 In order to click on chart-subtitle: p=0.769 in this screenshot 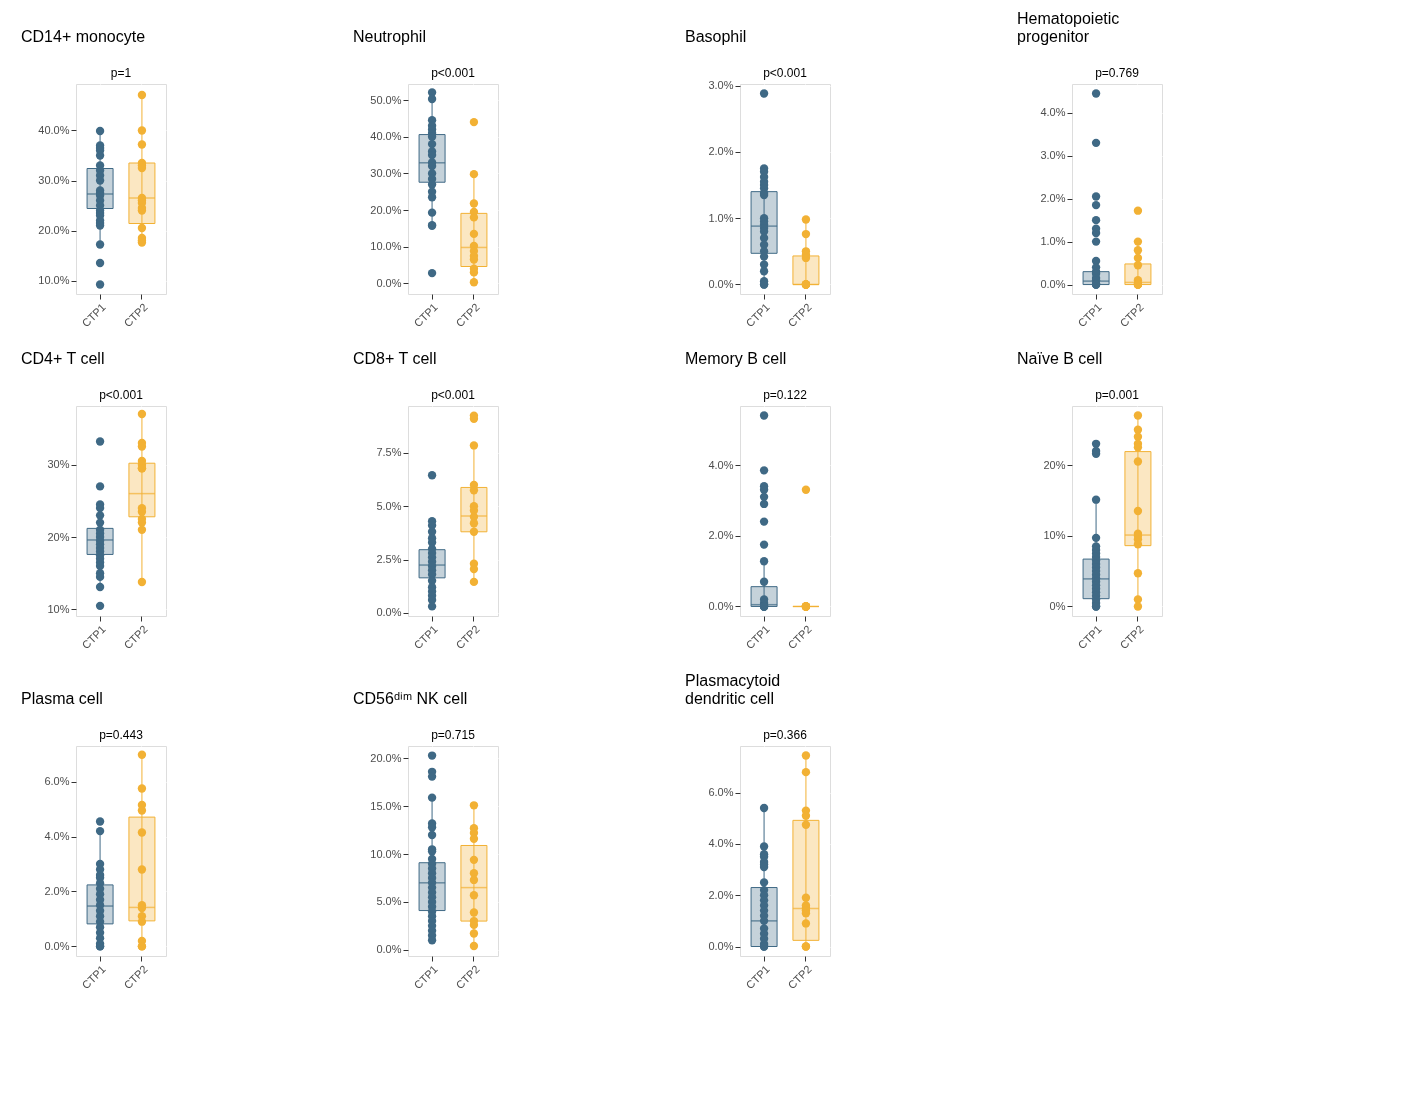, I will do `click(1117, 73)`.